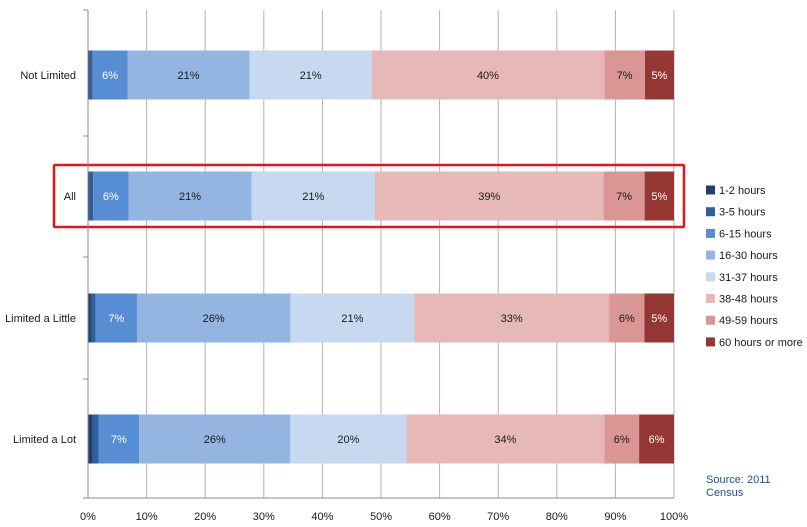 This screenshot has height=527, width=807. What do you see at coordinates (147, 517) in the screenshot?
I see `x-tick-label: 10%` at bounding box center [147, 517].